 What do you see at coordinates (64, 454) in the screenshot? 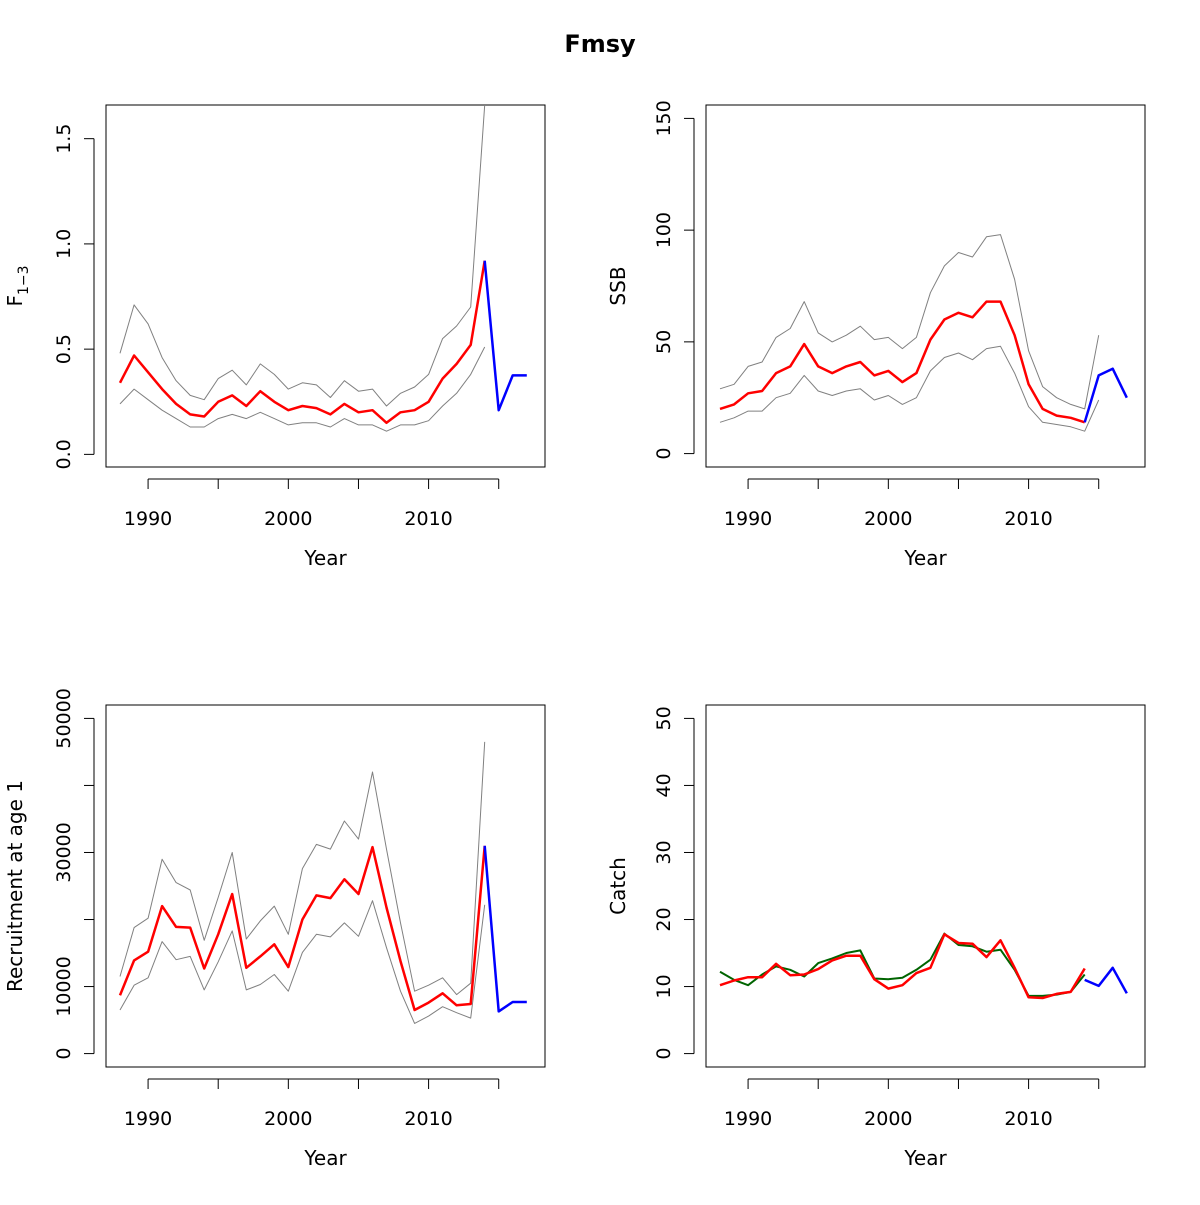
I see `y-tick-label: 0.0` at bounding box center [64, 454].